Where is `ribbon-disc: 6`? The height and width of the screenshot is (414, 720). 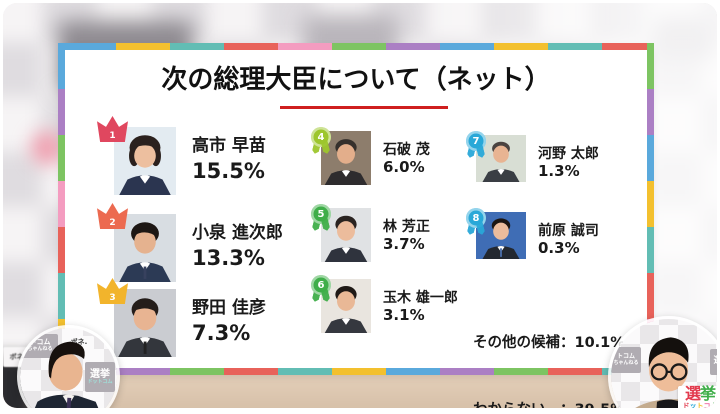 ribbon-disc: 6 is located at coordinates (321, 285).